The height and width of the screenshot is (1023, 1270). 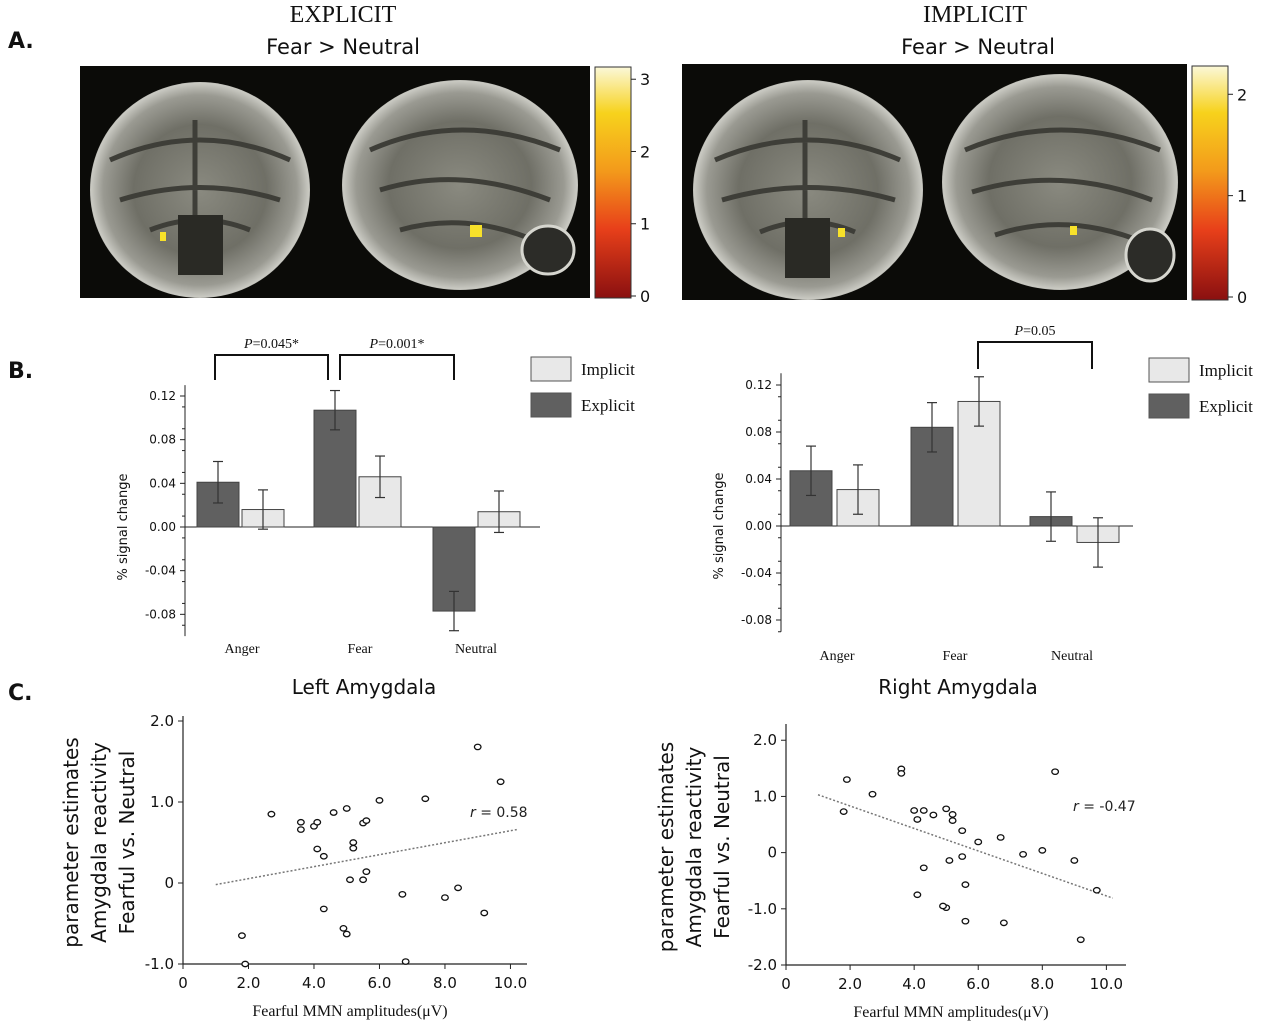 I want to click on implicit-sagittal-activation, so click(x=1073, y=230).